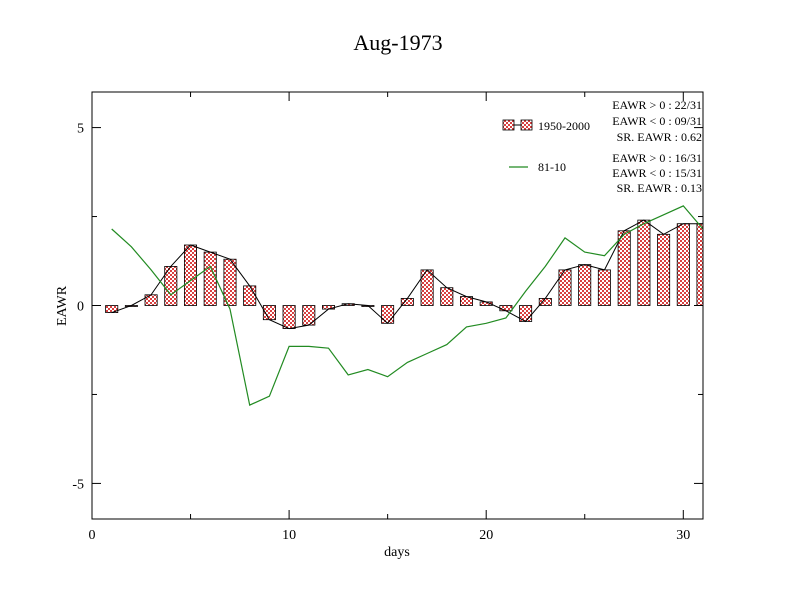 The height and width of the screenshot is (612, 792). What do you see at coordinates (80, 129) in the screenshot?
I see `y-tick-label: 5` at bounding box center [80, 129].